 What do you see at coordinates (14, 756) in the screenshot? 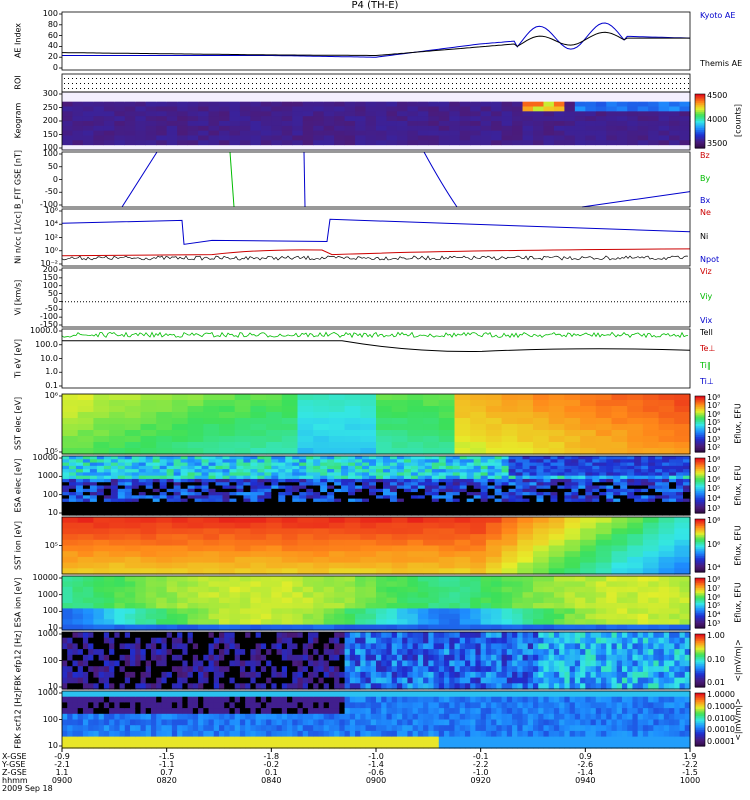
I see `x-row-label: X-GSE` at bounding box center [14, 756].